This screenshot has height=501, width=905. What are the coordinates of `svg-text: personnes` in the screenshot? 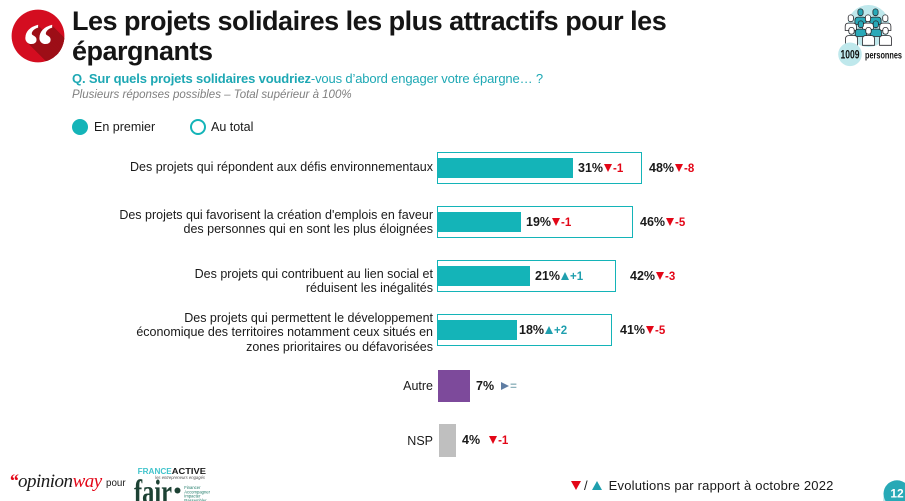 It's located at (883, 56).